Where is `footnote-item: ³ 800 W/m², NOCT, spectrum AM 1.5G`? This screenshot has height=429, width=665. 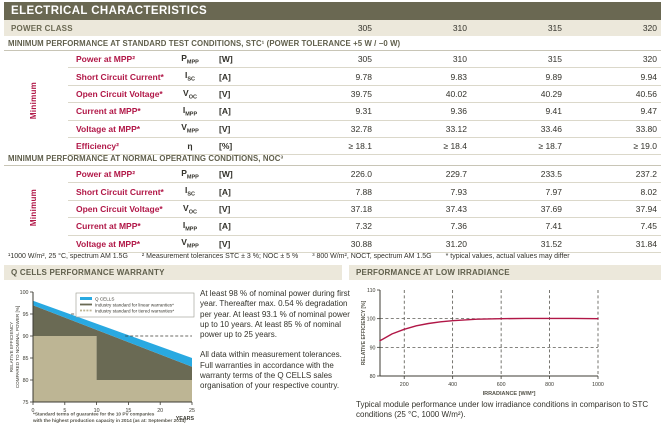
footnote-item: ³ 800 W/m², NOCT, spectrum AM 1.5G is located at coordinates (372, 256).